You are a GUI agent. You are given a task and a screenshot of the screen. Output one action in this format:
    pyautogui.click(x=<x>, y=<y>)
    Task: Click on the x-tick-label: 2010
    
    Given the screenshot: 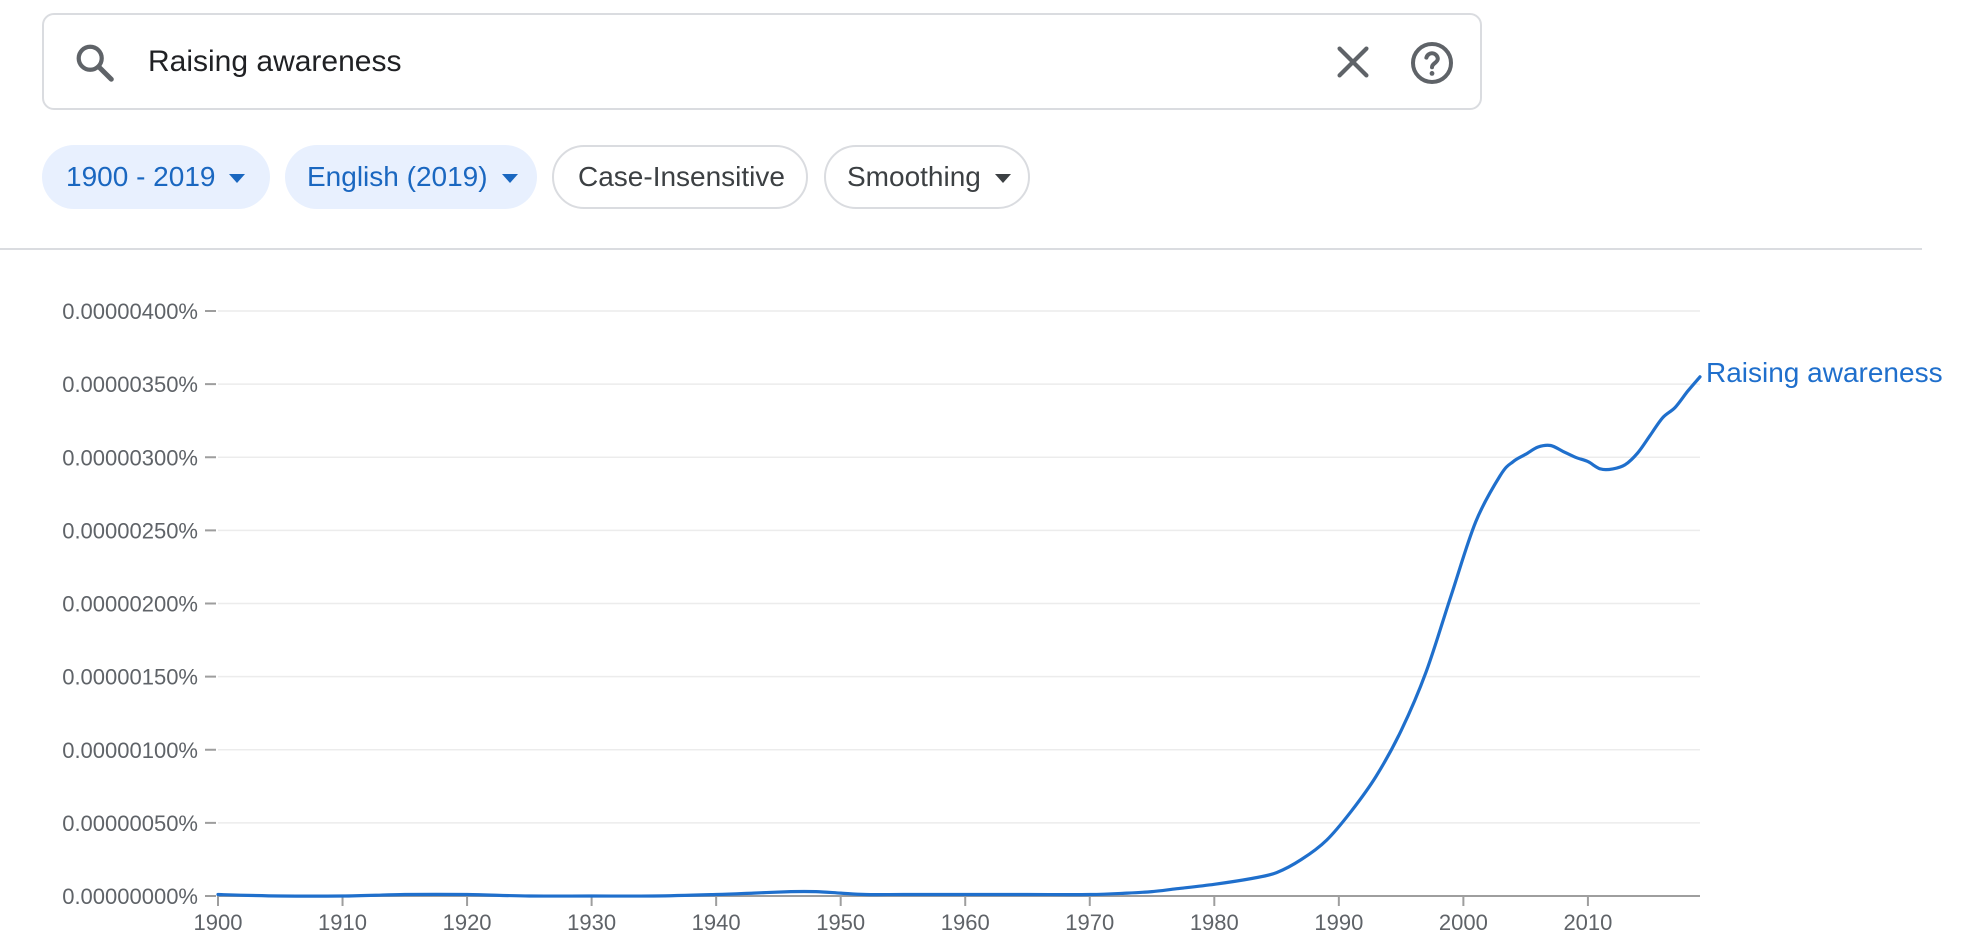 What is the action you would take?
    pyautogui.click(x=1587, y=922)
    